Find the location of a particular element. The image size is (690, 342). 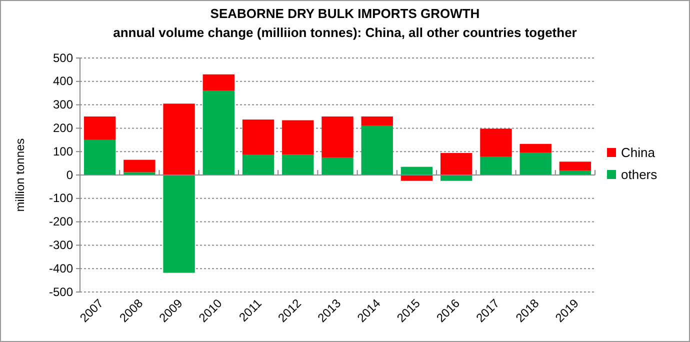

y-tick-label: 500 is located at coordinates (63, 57).